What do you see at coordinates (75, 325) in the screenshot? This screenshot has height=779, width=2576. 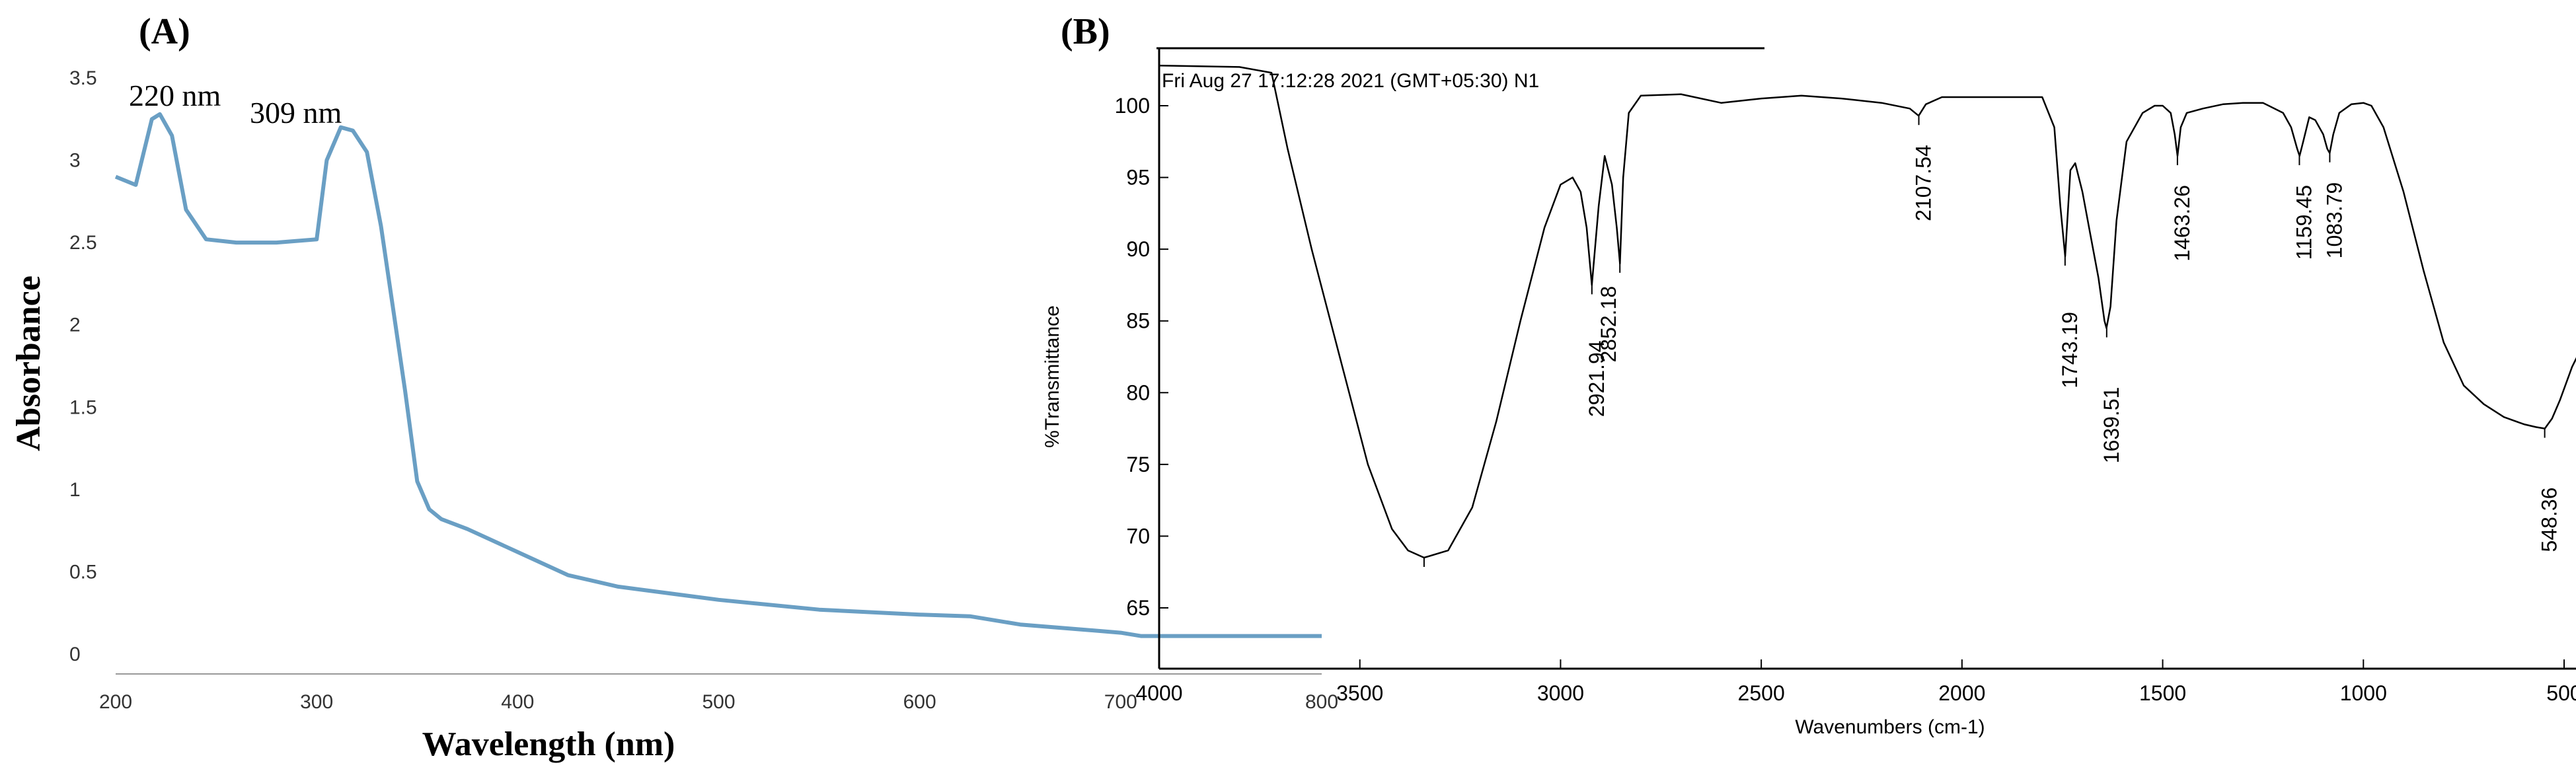 I see `panel-a-y-tick-label: 2` at bounding box center [75, 325].